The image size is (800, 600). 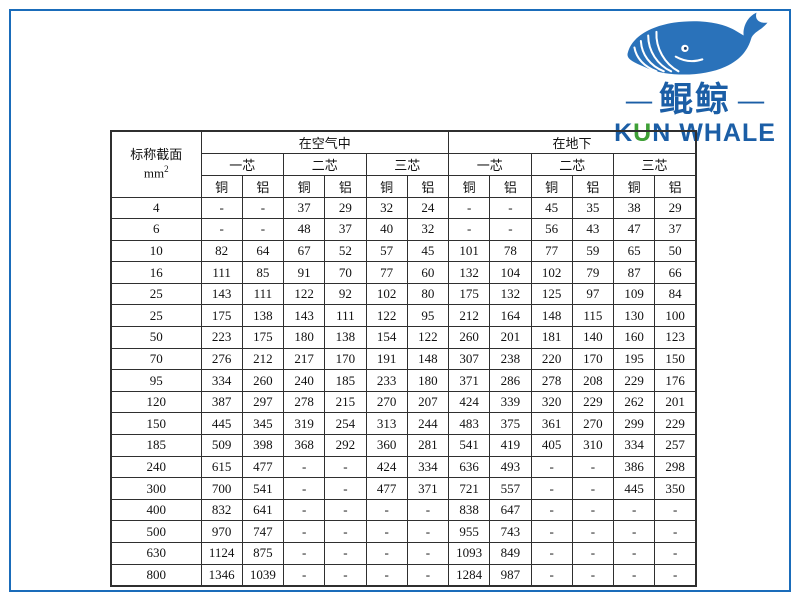 I want to click on table-row: 150 445 345 319 254 313 244 483 375 361 270 299 229, so click(x=403, y=424).